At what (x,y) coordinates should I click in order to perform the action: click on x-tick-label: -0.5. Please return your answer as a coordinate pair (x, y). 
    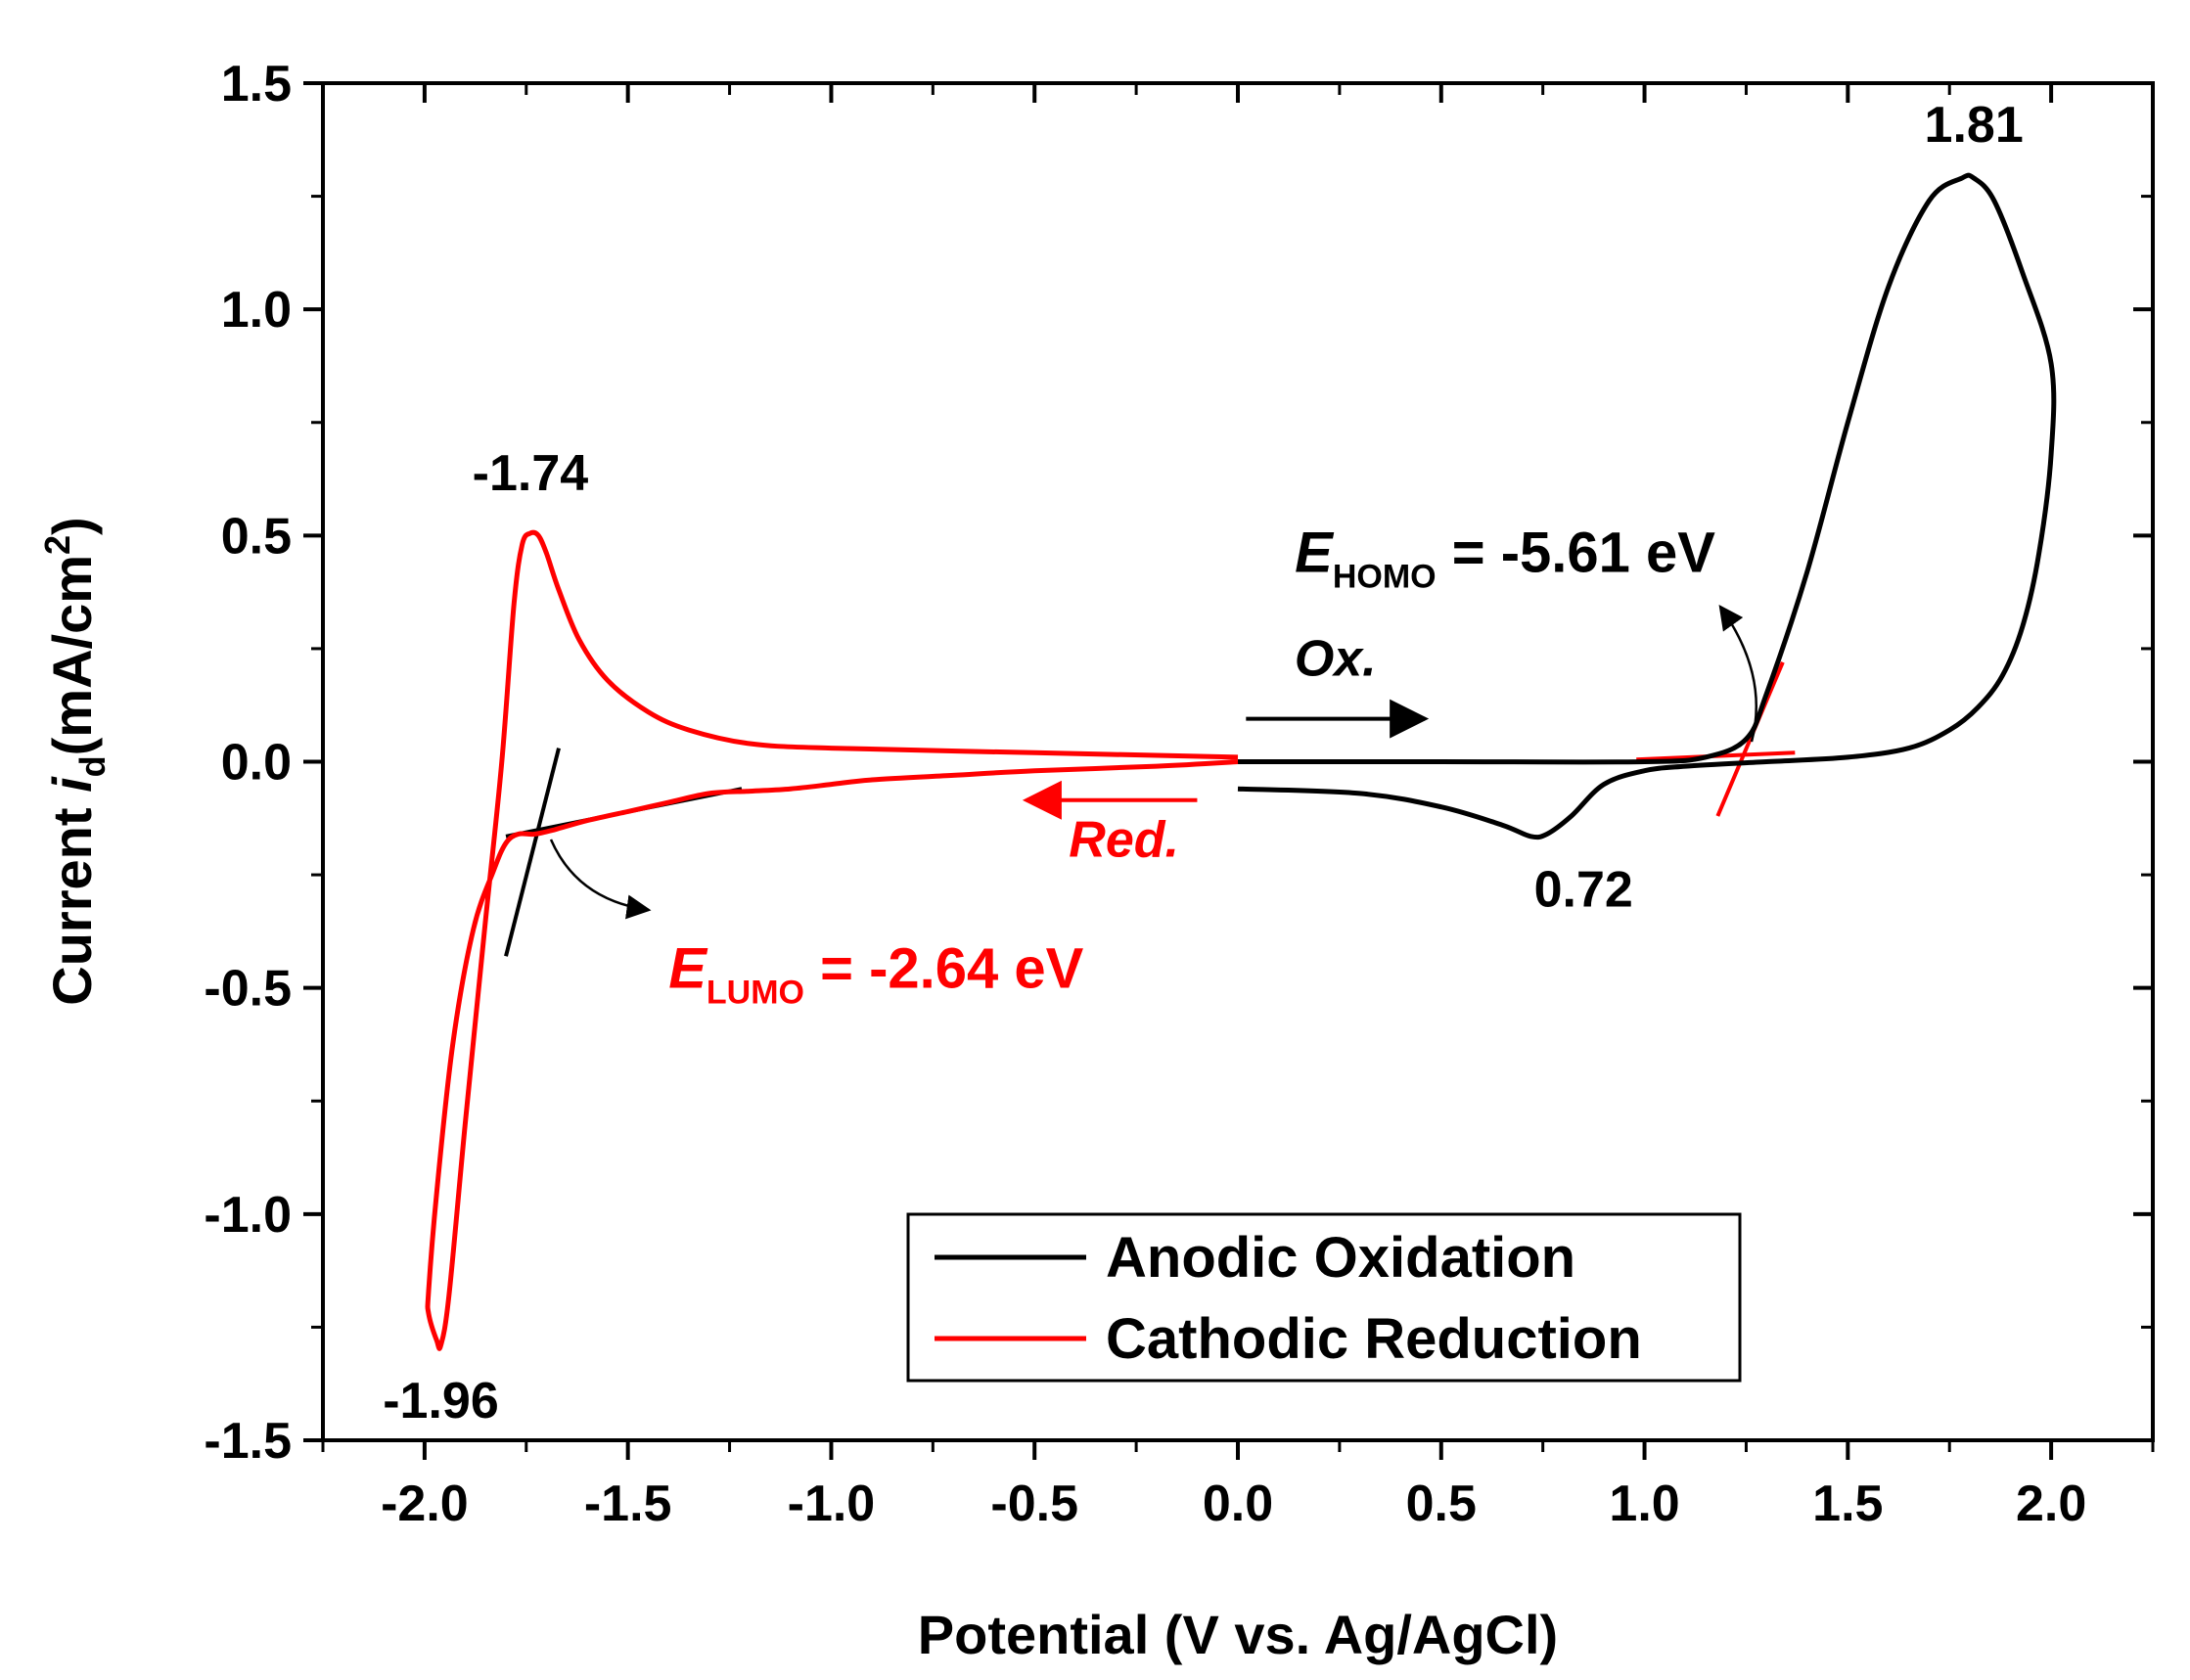
    Looking at the image, I should click on (1034, 1504).